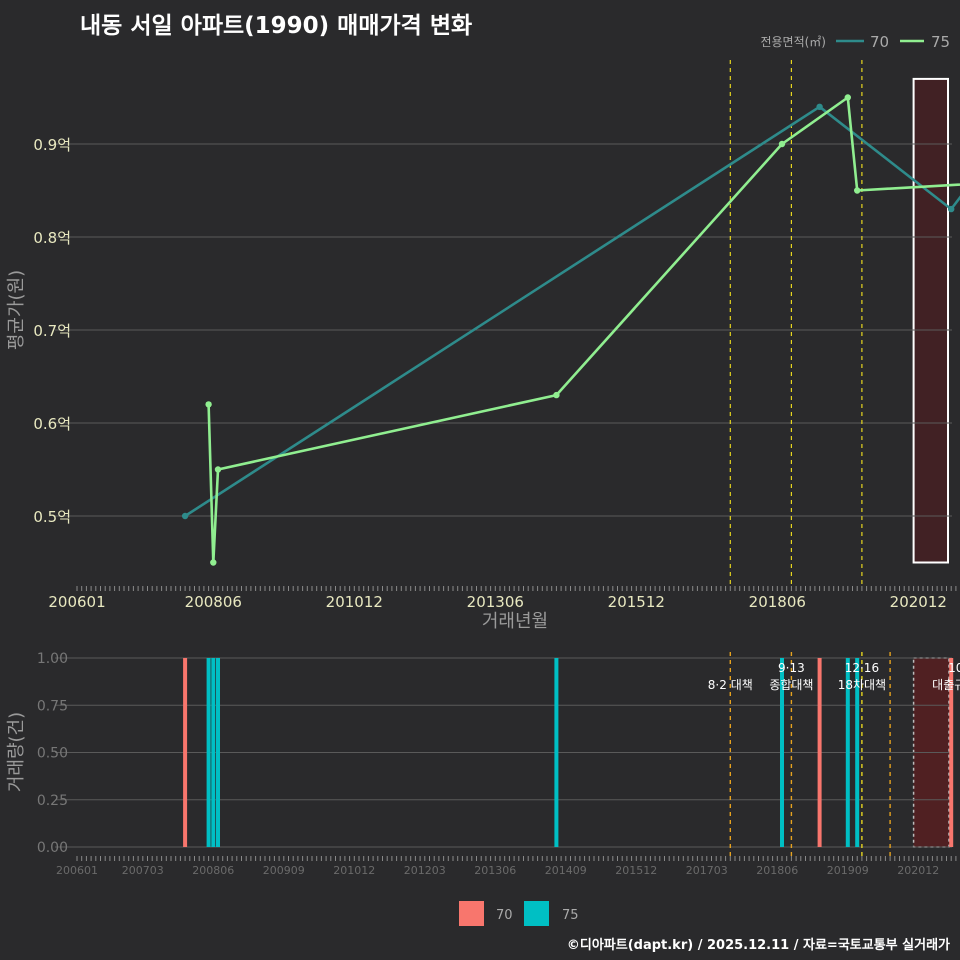 The image size is (960, 960). Describe the element at coordinates (848, 870) in the screenshot. I see `x-tick-label: 201909` at that location.